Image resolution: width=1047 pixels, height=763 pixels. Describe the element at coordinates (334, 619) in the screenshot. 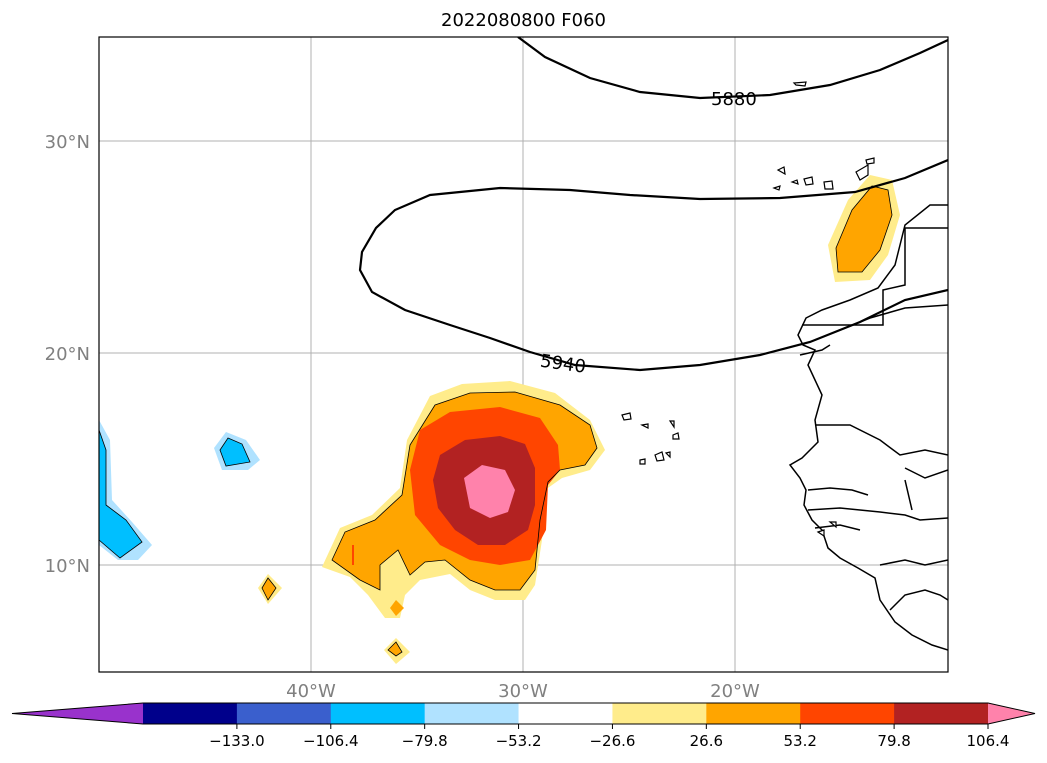

I see `anomaly-blob-small` at that location.